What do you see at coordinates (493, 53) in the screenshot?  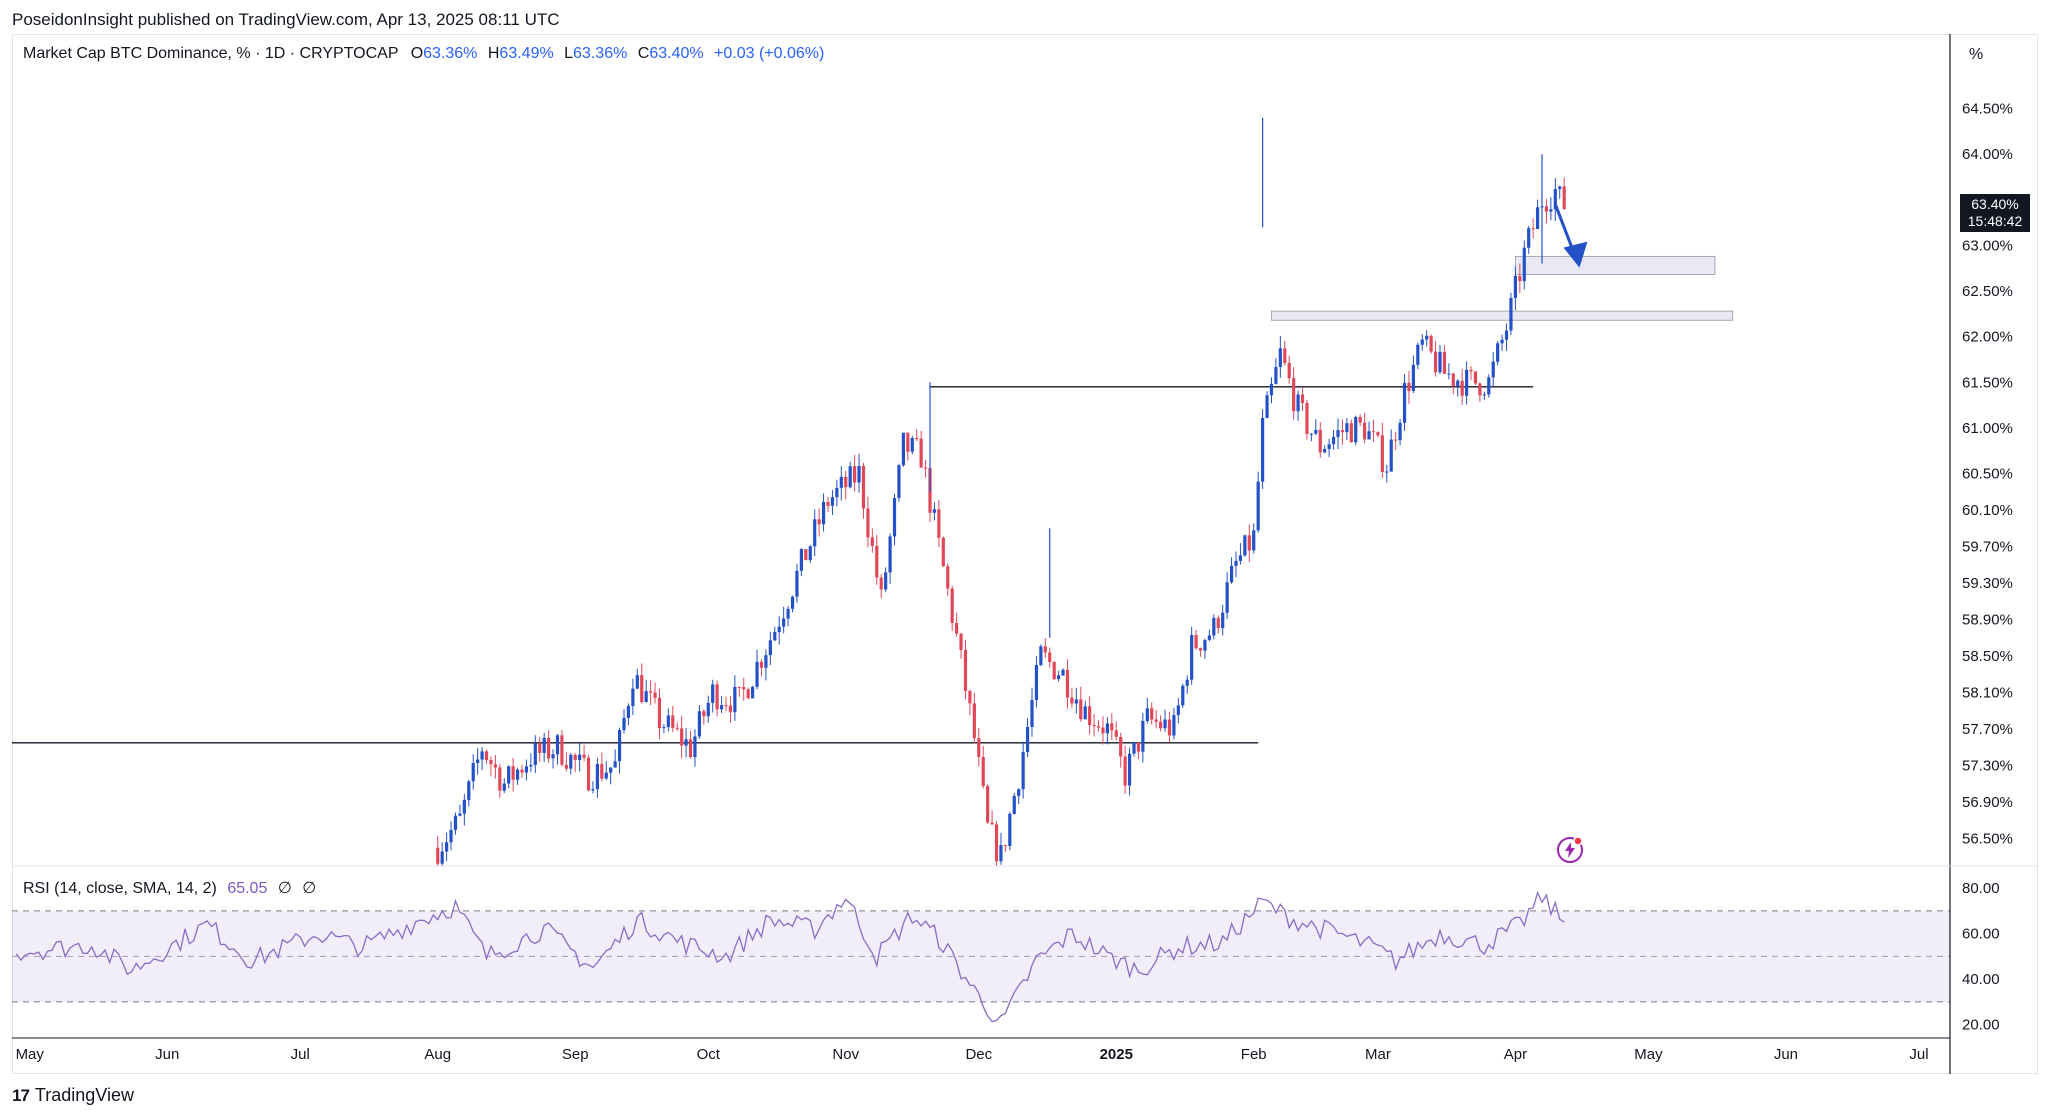 I see `high-label: H` at bounding box center [493, 53].